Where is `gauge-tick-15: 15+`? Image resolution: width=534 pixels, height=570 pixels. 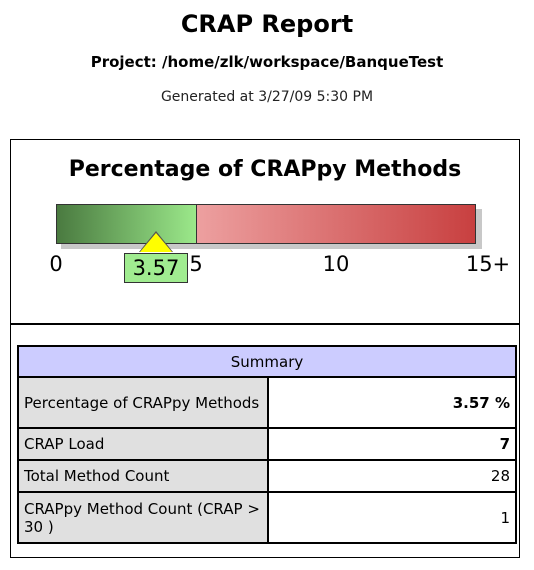 gauge-tick-15: 15+ is located at coordinates (488, 264).